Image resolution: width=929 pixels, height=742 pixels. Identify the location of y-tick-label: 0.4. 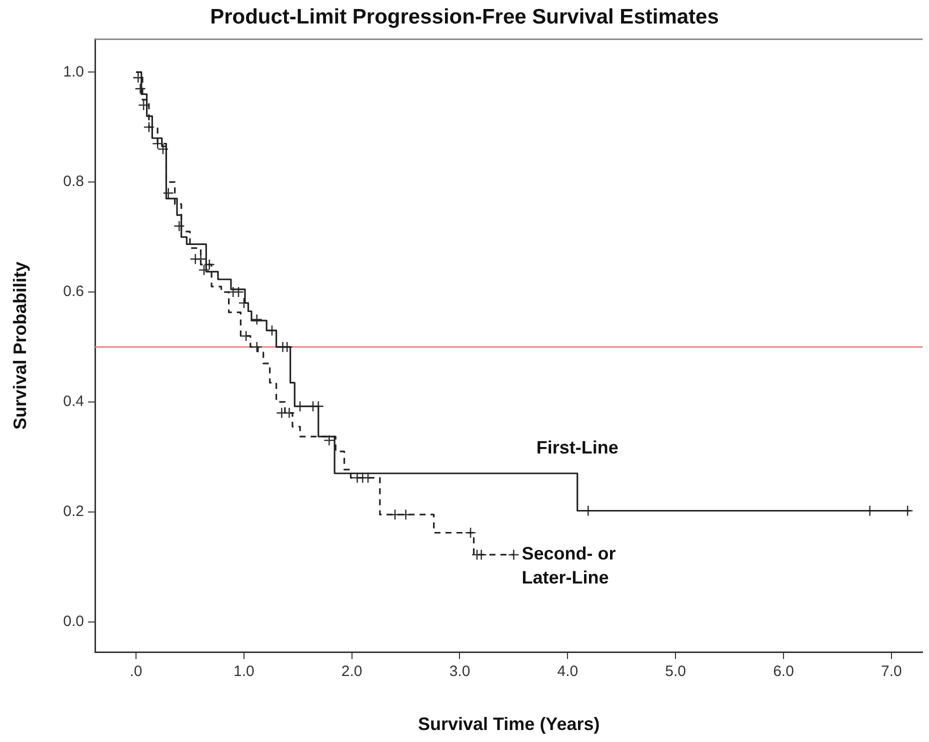
(73, 401).